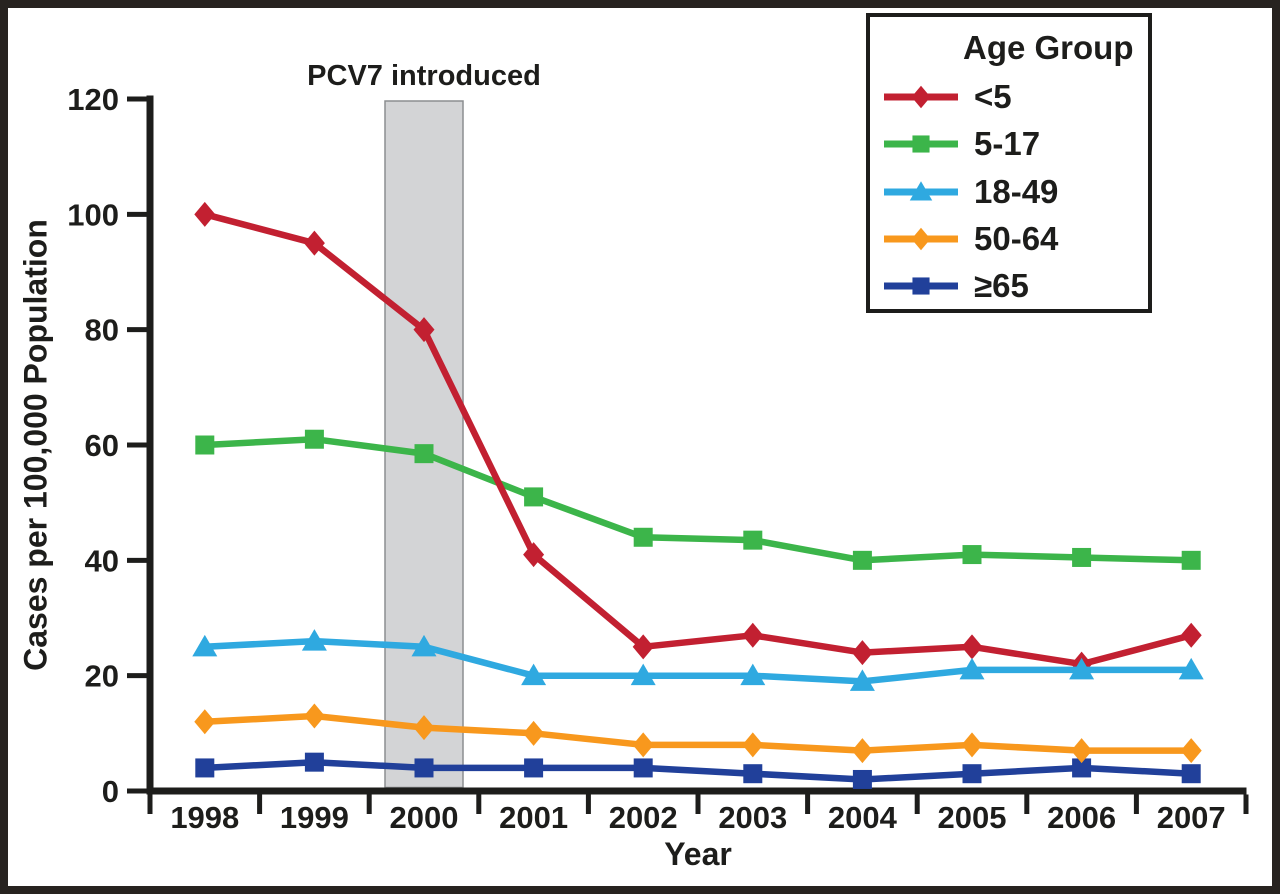 Image resolution: width=1280 pixels, height=894 pixels. Describe the element at coordinates (863, 817) in the screenshot. I see `x-tick-label: 2004` at that location.